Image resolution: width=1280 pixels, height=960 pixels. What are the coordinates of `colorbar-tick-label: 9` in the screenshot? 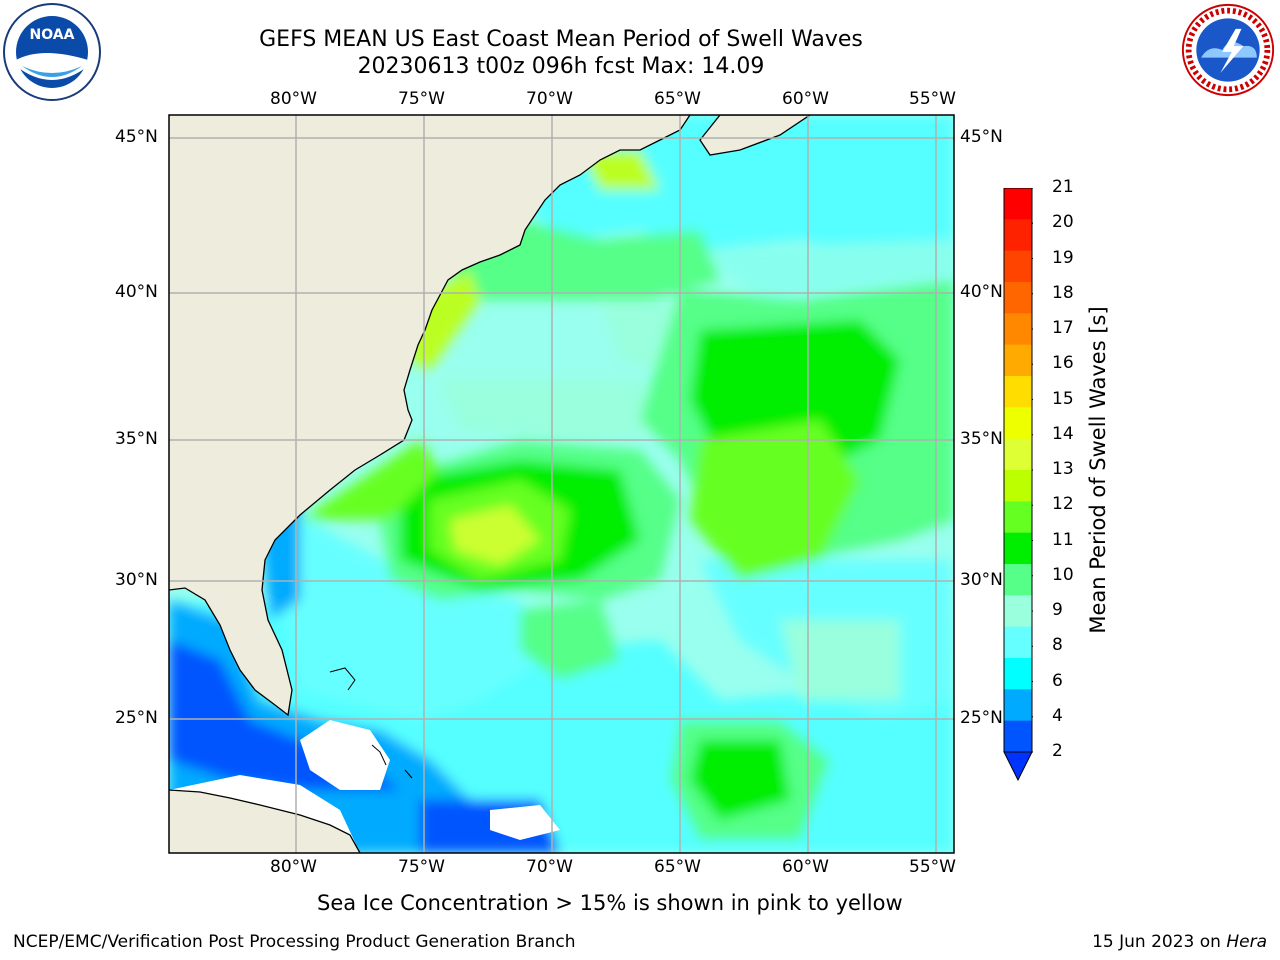 It's located at (1057, 610).